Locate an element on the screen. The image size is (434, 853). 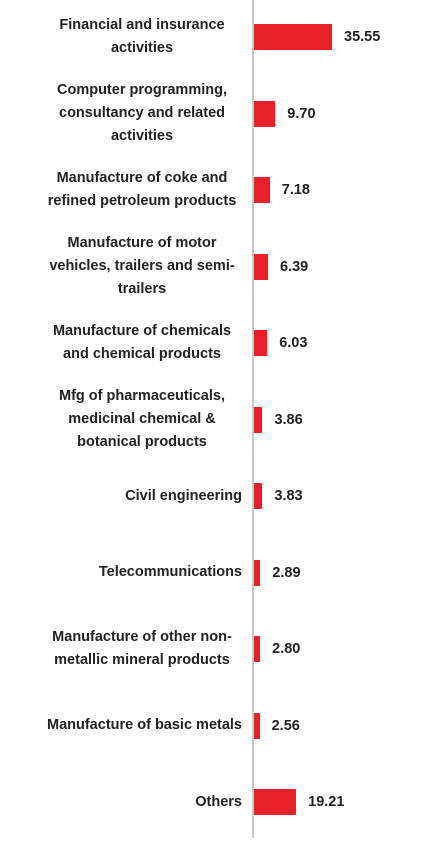
value-label: 3.83 is located at coordinates (288, 496).